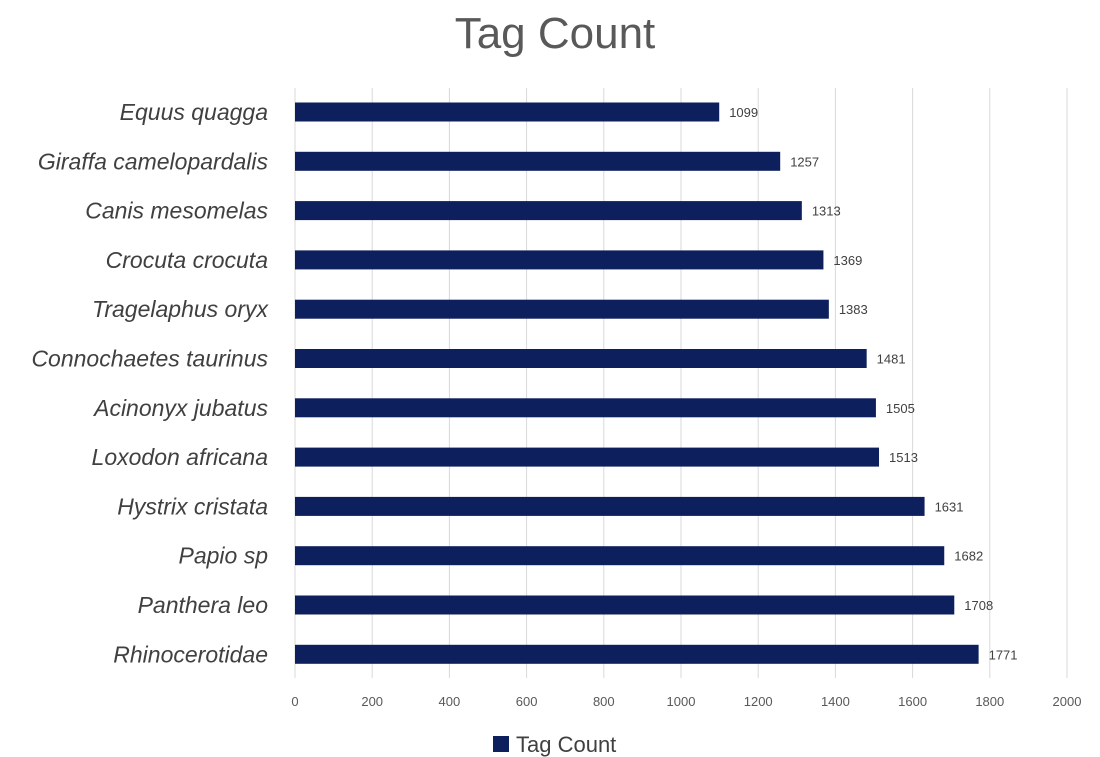 The image size is (1100, 757). I want to click on x-axis-tick-labels: 0 200 400 600 800 1000 1200 1400 1600 1800 2000, so click(686, 701).